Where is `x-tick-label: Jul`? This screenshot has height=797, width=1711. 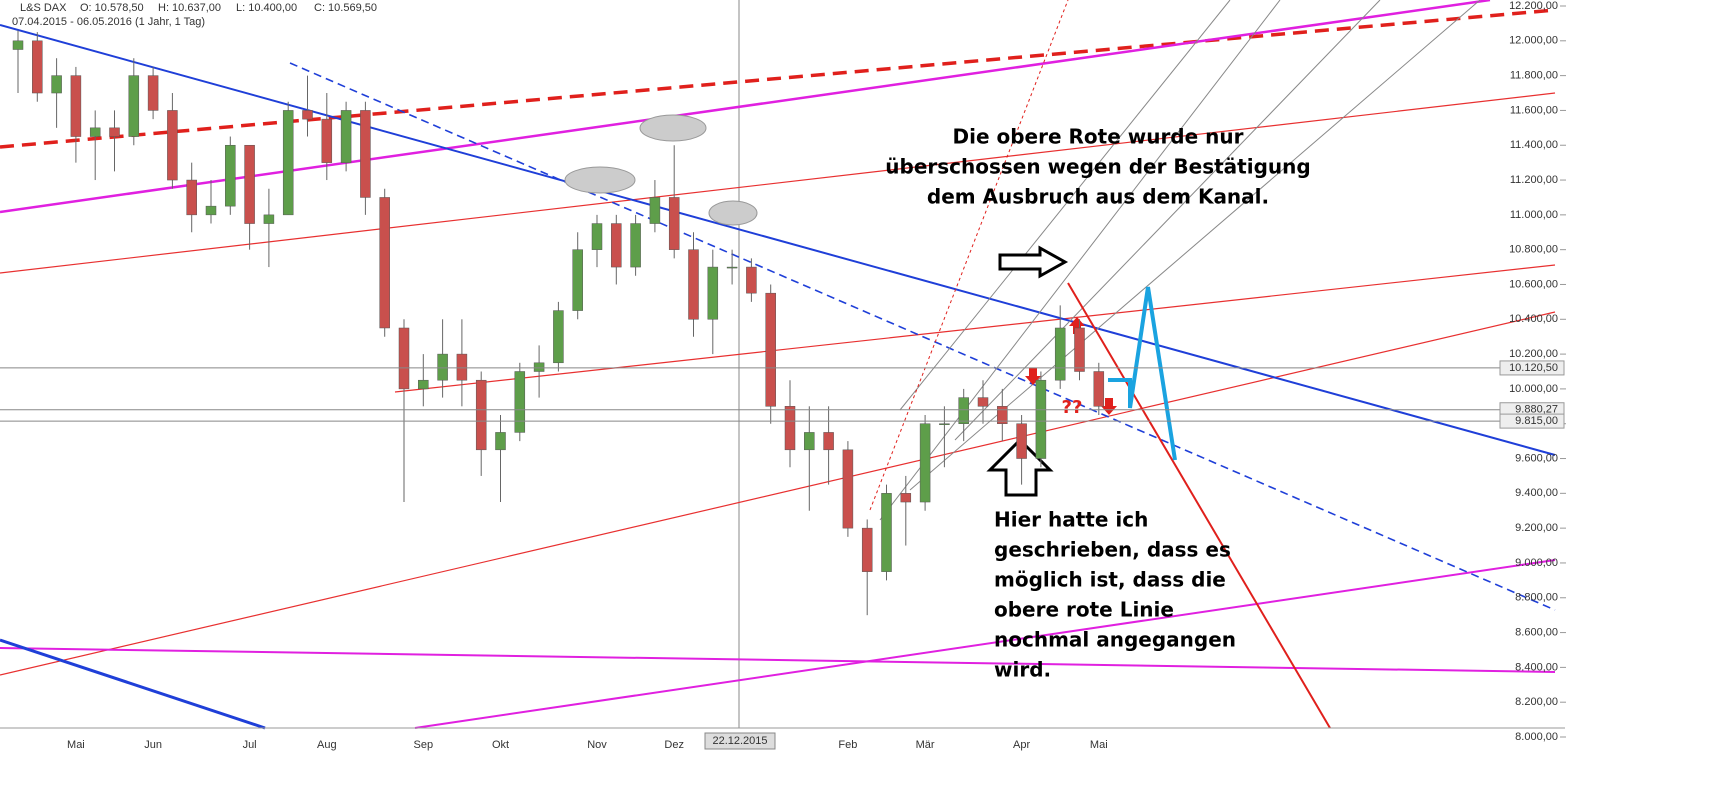 x-tick-label: Jul is located at coordinates (250, 745).